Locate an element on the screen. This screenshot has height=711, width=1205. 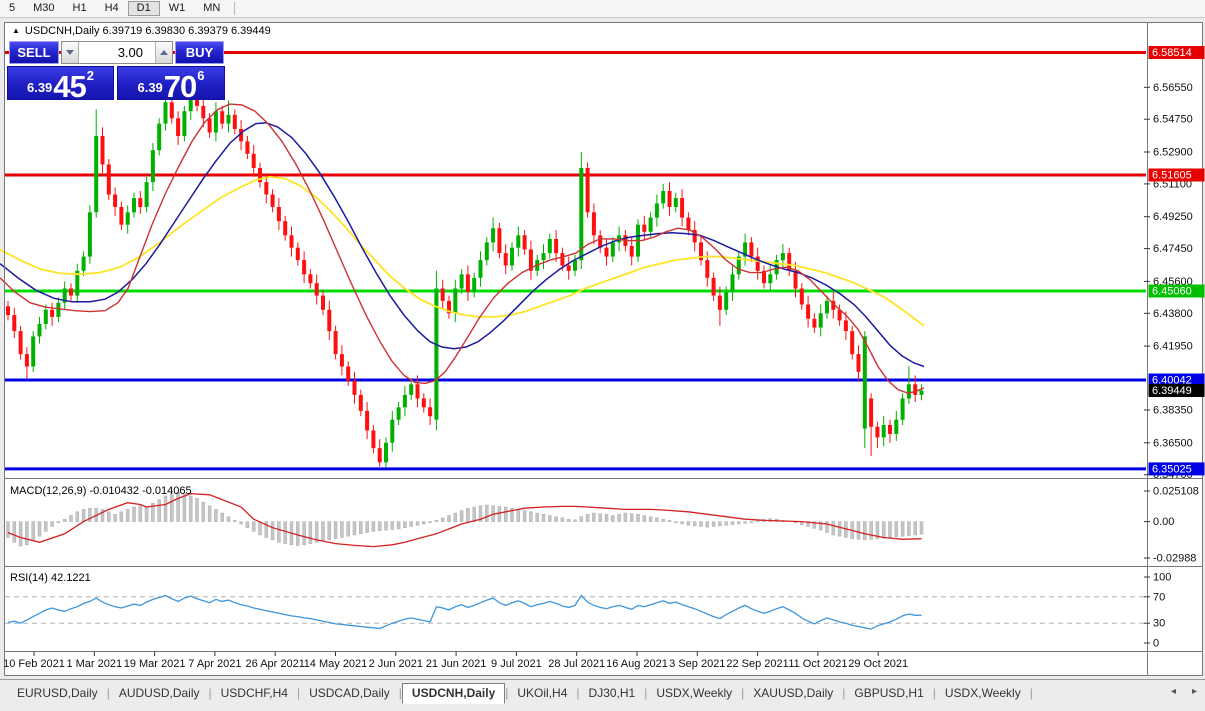
svg-text: 16 Aug 2021 is located at coordinates (637, 664).